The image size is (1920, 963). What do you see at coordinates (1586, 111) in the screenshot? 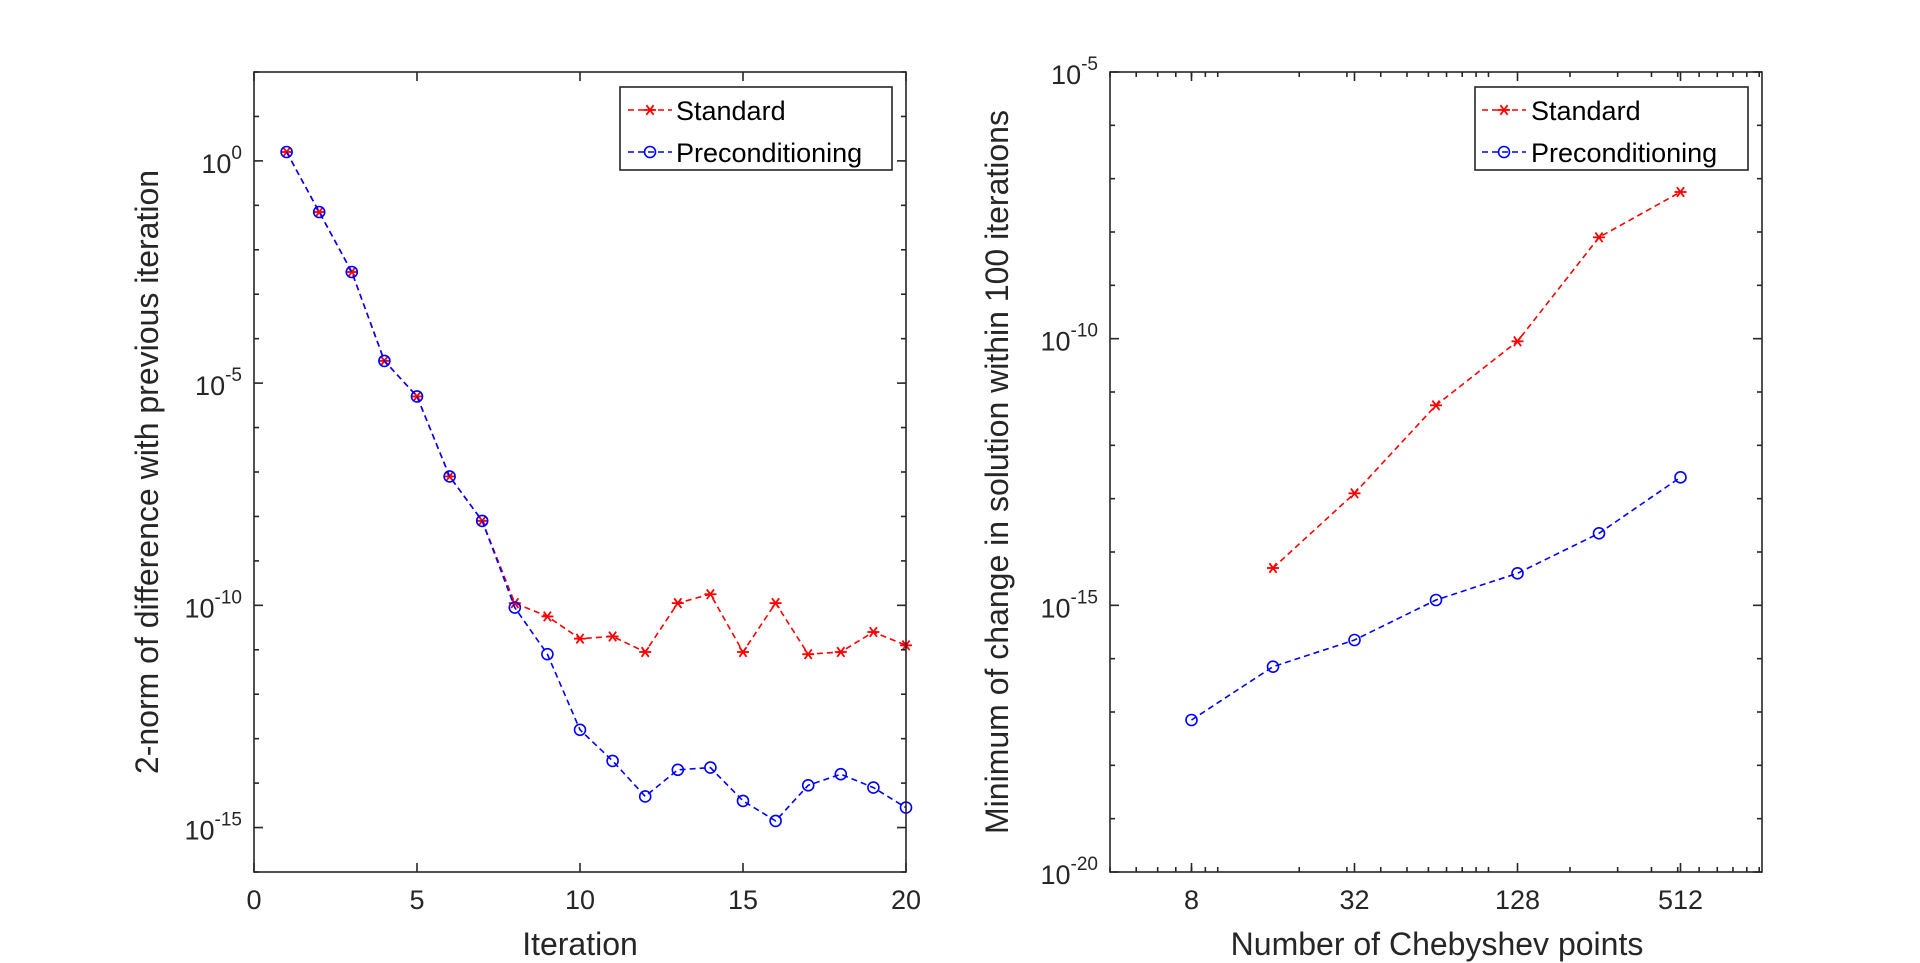
I see `right-legend-standard: Standard` at bounding box center [1586, 111].